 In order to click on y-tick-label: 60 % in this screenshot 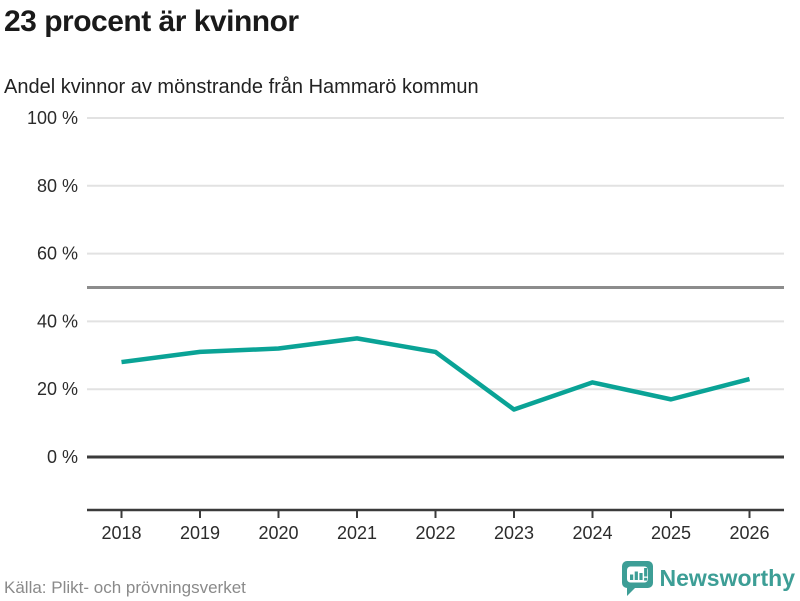, I will do `click(57, 254)`.